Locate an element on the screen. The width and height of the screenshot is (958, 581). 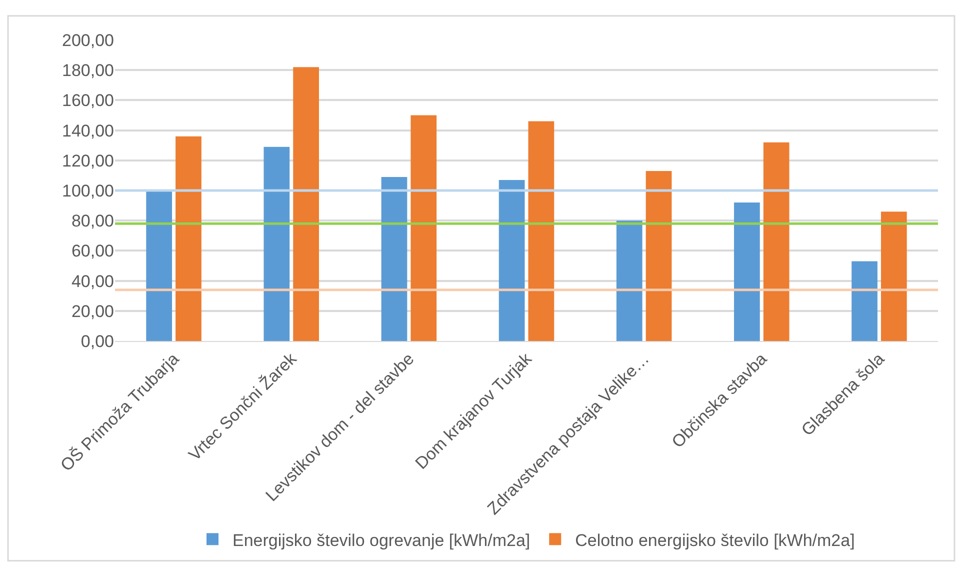
legend-label: Energijsko število ogrevanje [kWh/m2a] is located at coordinates (381, 540).